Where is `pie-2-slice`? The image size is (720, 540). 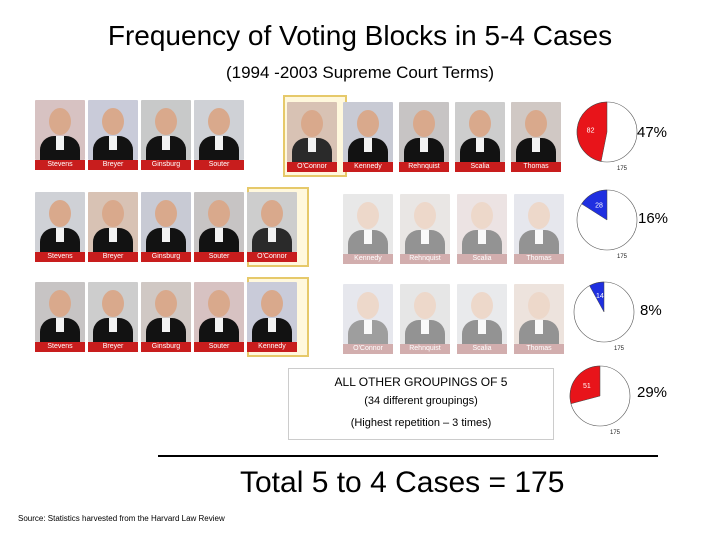
pie-2-slice is located at coordinates (594, 205).